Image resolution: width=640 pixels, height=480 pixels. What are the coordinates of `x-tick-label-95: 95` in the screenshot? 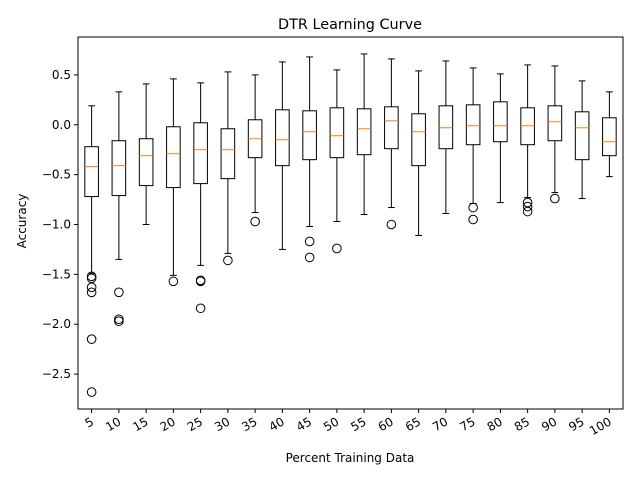 It's located at (576, 424).